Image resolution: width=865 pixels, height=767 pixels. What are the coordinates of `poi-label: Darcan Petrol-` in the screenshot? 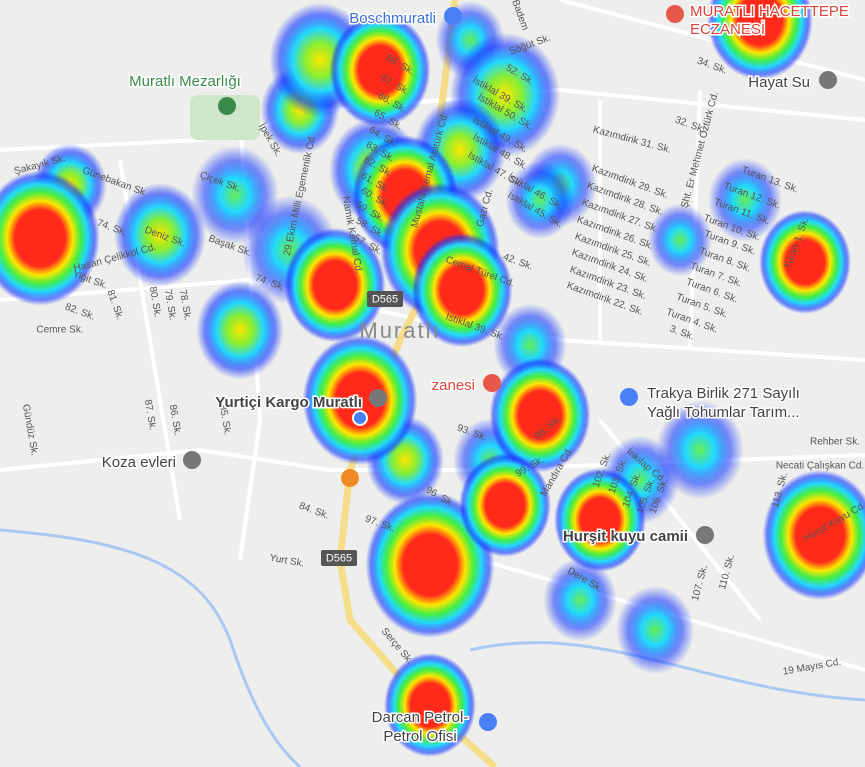 It's located at (420, 717).